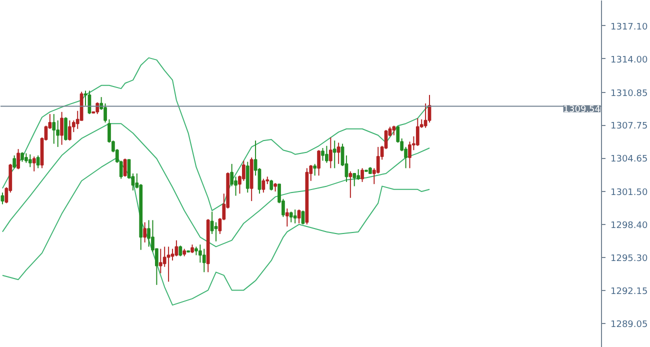  Describe the element at coordinates (629, 225) in the screenshot. I see `y-tick-label: 1298.40` at that location.